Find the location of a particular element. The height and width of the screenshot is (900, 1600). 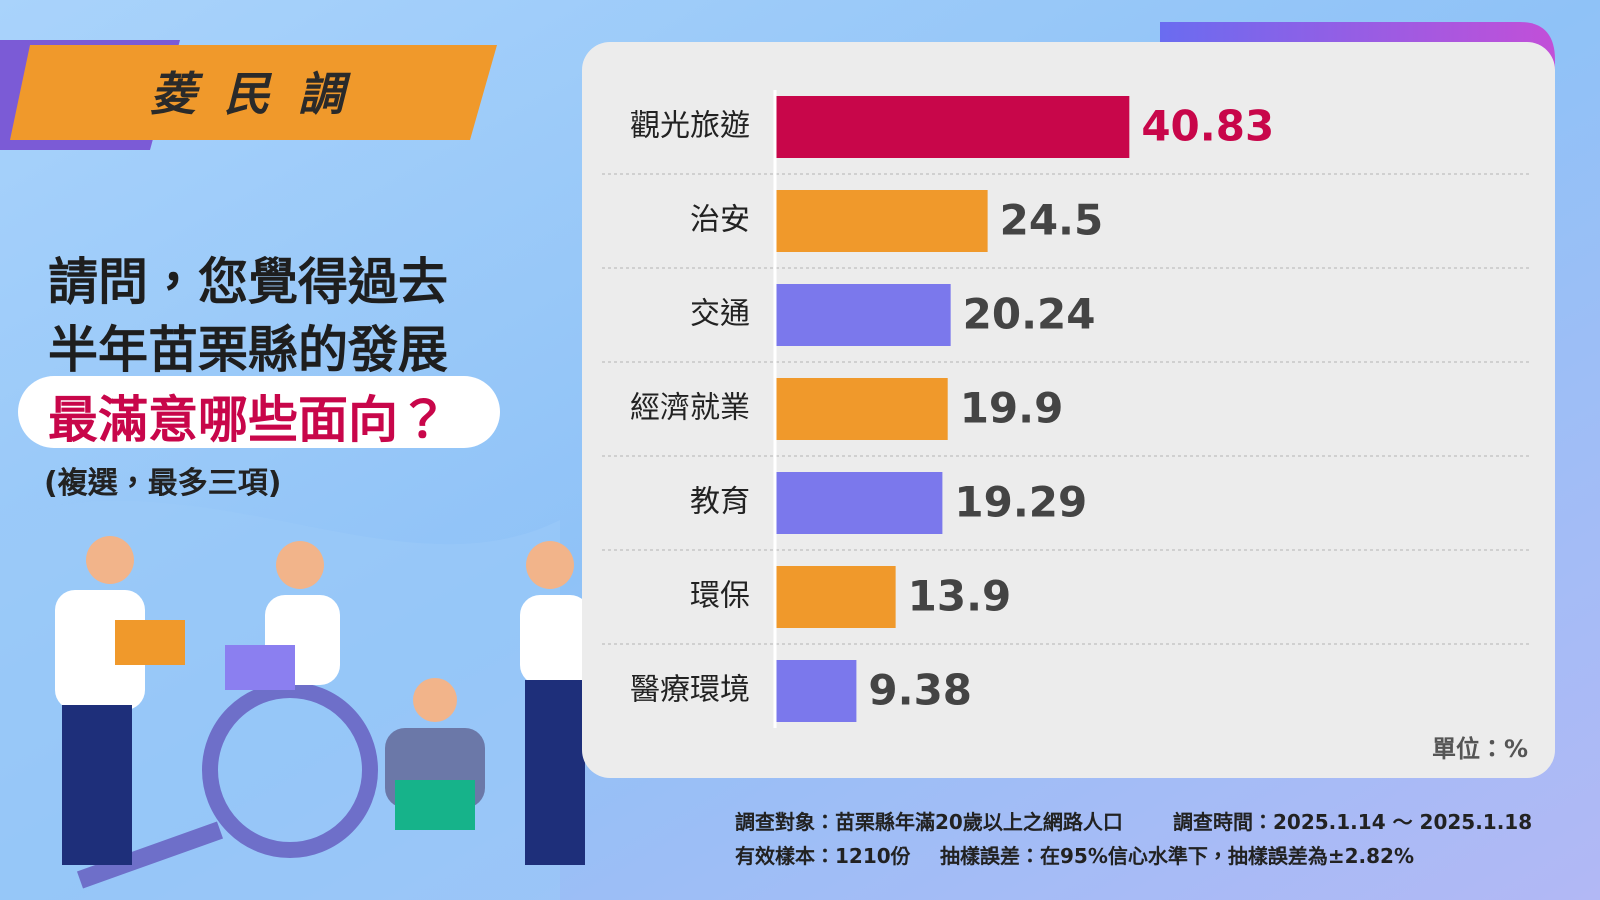

banner is located at coordinates (253, 92).